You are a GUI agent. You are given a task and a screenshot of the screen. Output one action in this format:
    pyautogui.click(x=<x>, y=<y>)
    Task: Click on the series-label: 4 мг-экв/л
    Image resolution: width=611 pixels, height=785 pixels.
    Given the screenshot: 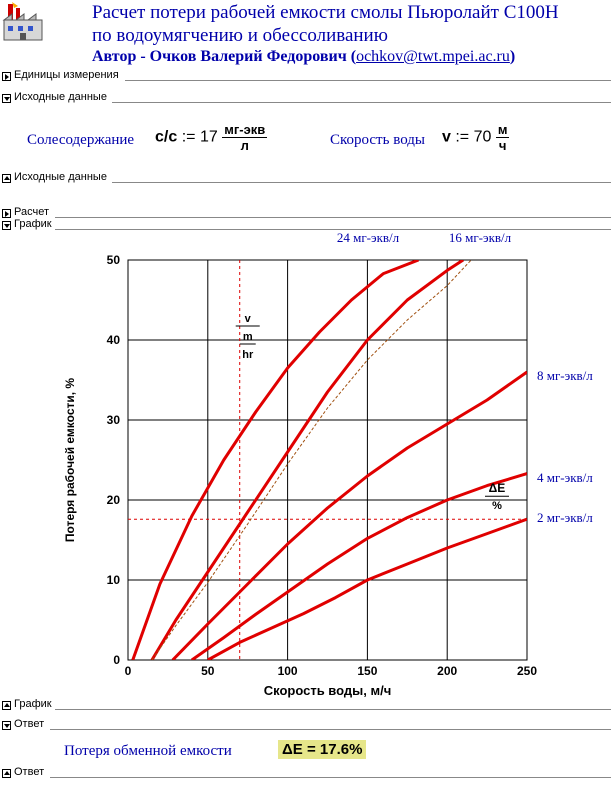 What is the action you would take?
    pyautogui.click(x=565, y=477)
    